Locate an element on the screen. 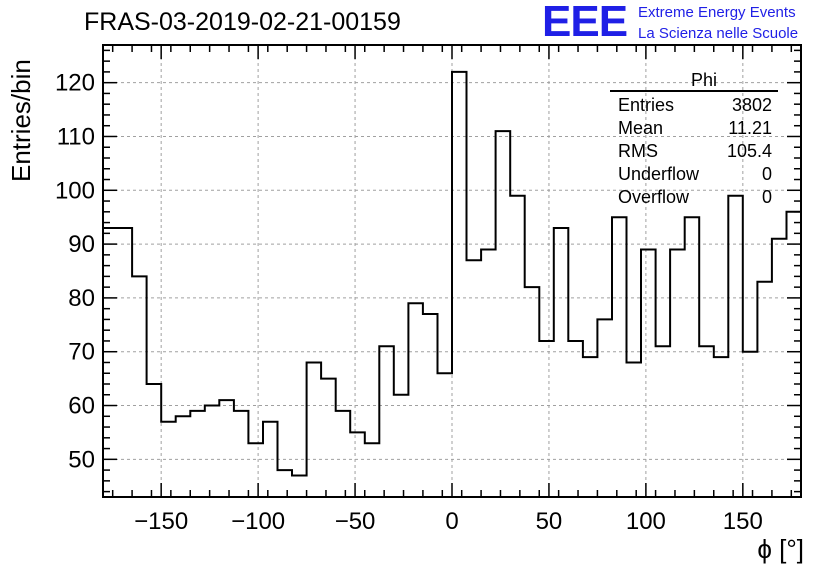  x-tick-label: −150 is located at coordinates (161, 521).